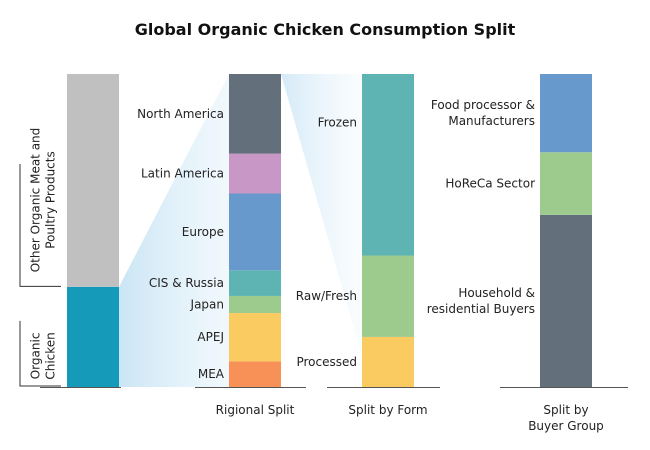  What do you see at coordinates (211, 374) in the screenshot?
I see `label-regional-mea: MEA` at bounding box center [211, 374].